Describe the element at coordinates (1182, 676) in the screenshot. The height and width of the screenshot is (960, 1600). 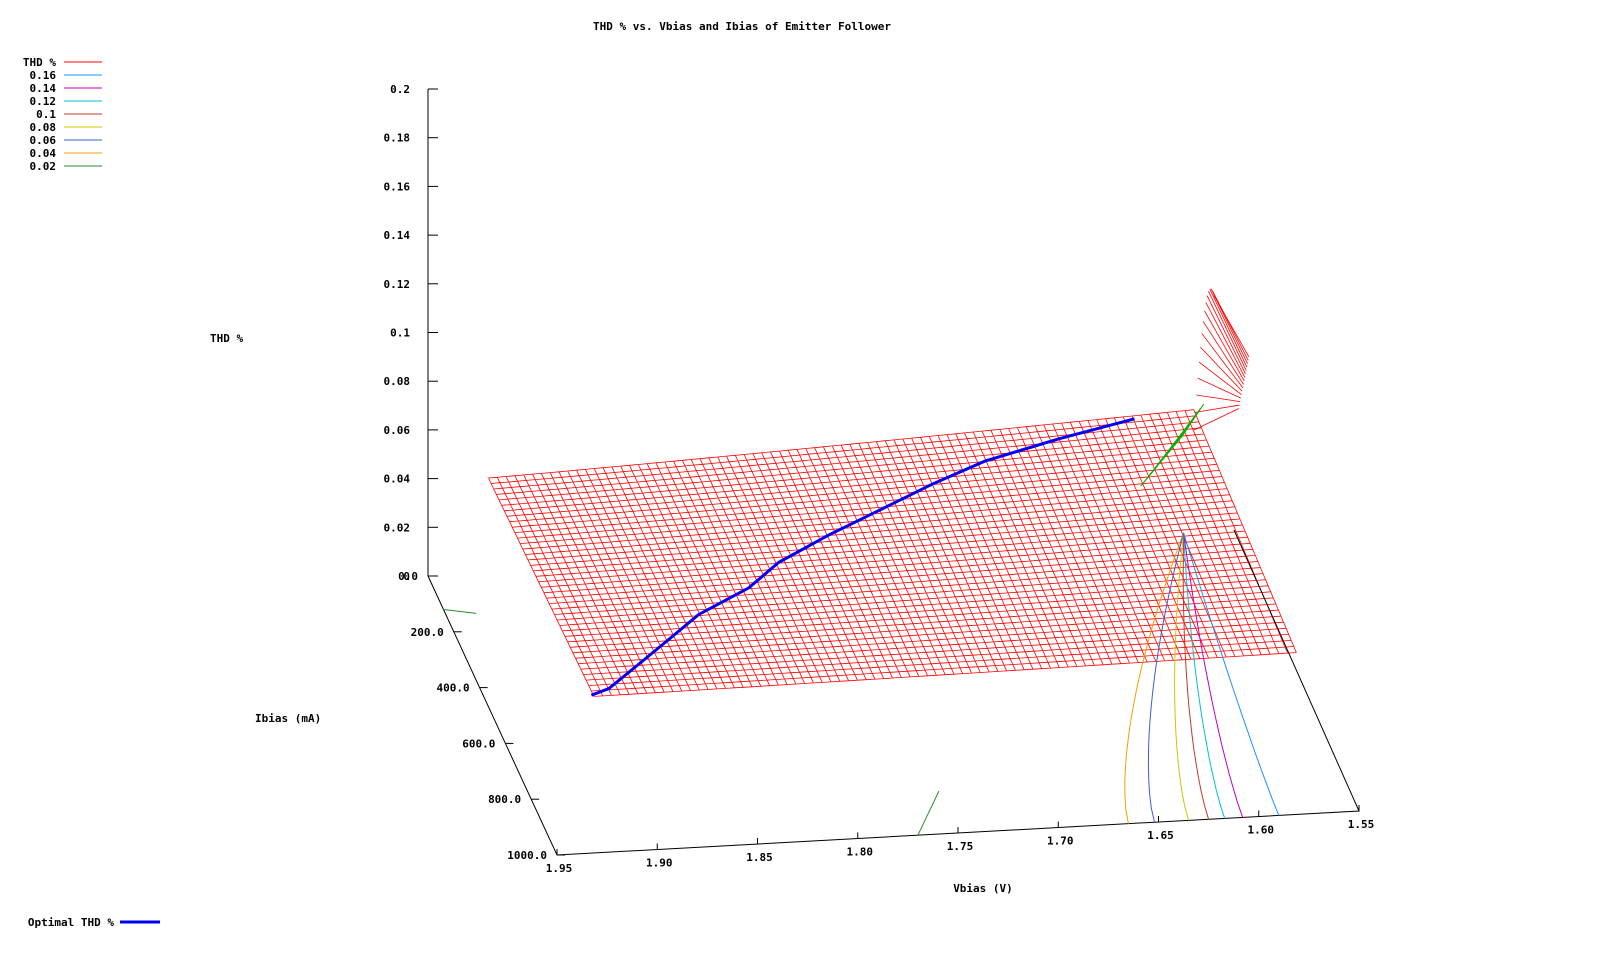
I see `contour-line-0.08` at that location.